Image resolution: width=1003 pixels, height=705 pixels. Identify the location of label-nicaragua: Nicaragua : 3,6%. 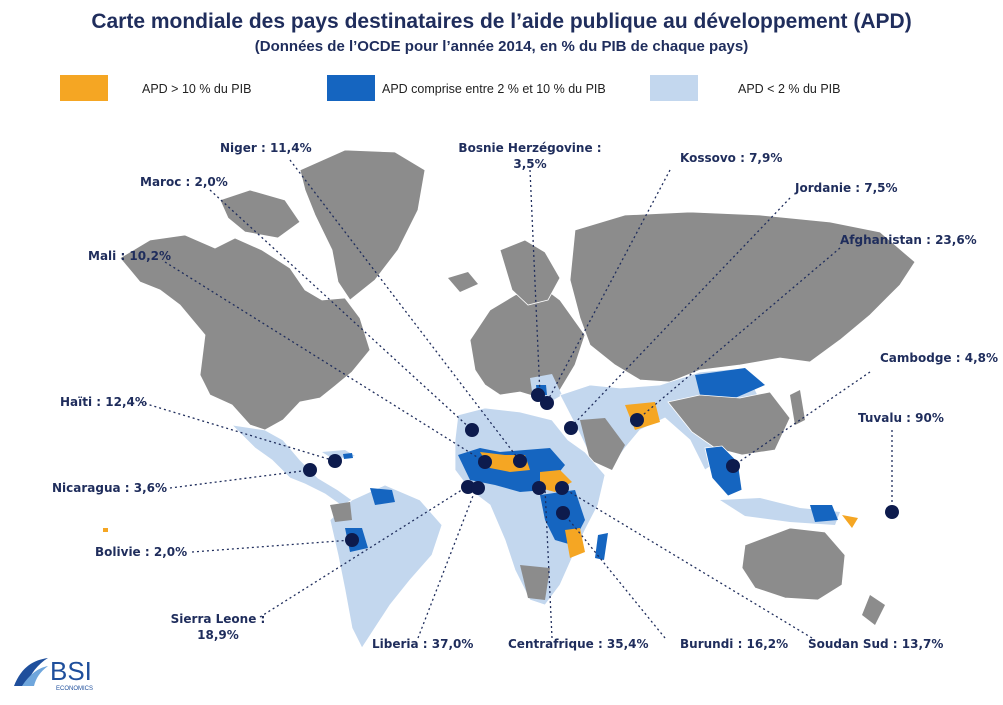
(109, 488).